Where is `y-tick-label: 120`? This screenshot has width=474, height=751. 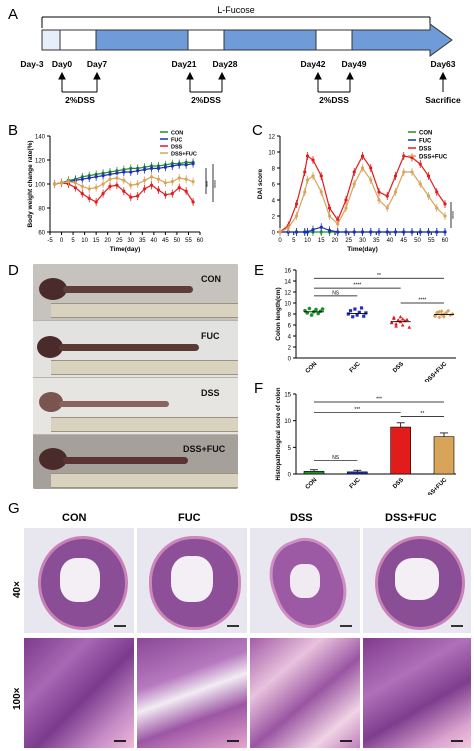
y-tick-label: 120 is located at coordinates (40, 162).